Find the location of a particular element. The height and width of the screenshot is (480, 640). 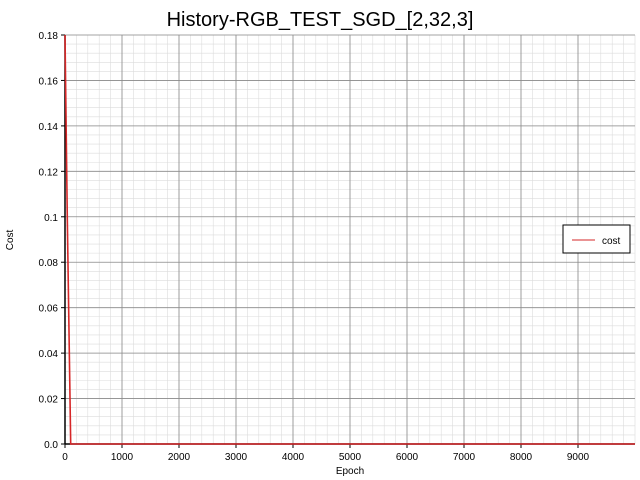

x-tick-label: 5000 is located at coordinates (350, 457).